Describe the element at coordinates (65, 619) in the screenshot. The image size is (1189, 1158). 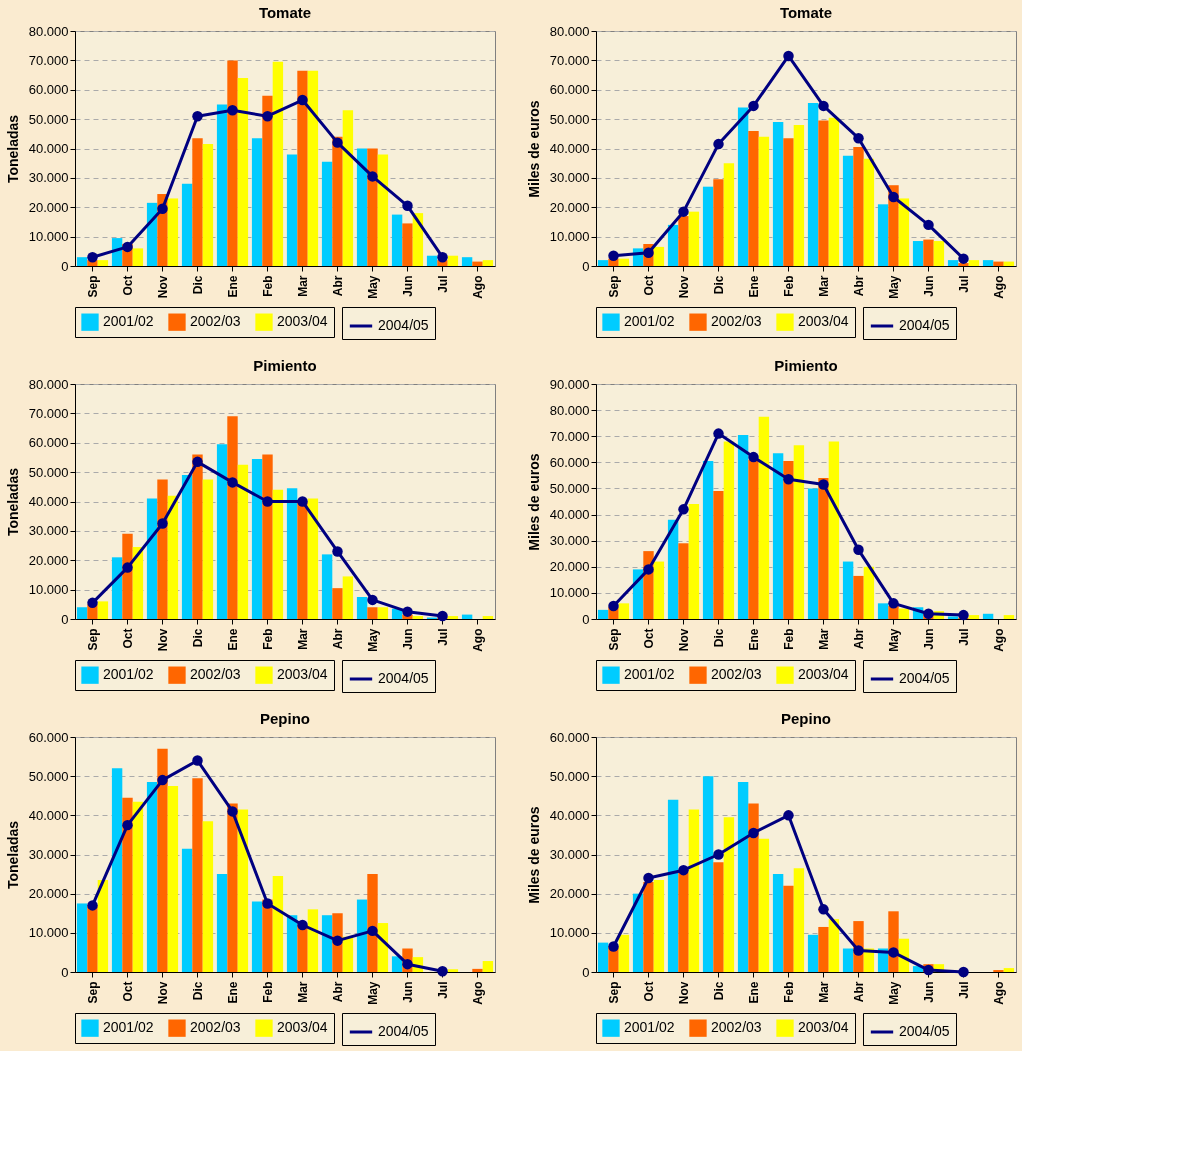
I see `y-tick-label: 0` at that location.